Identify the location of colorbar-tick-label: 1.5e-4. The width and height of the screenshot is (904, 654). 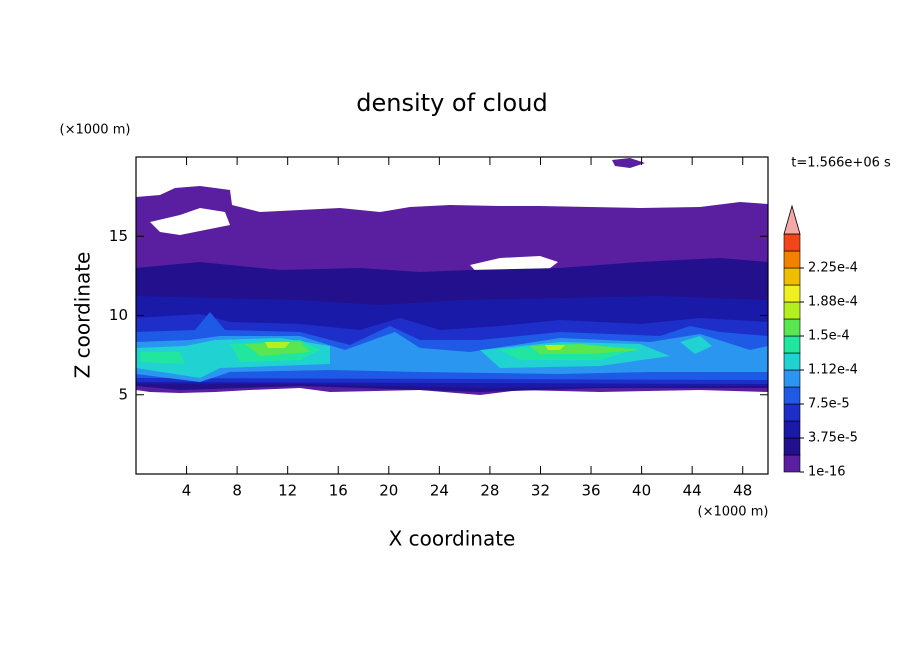
(829, 336).